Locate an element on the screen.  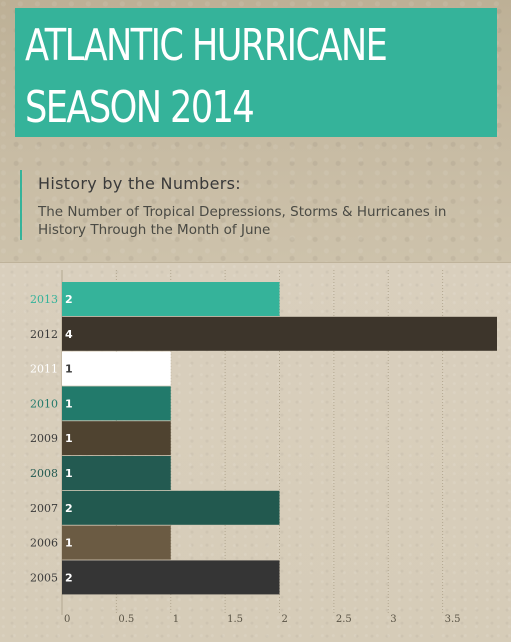
category-label-2005: 2005 is located at coordinates (44, 577).